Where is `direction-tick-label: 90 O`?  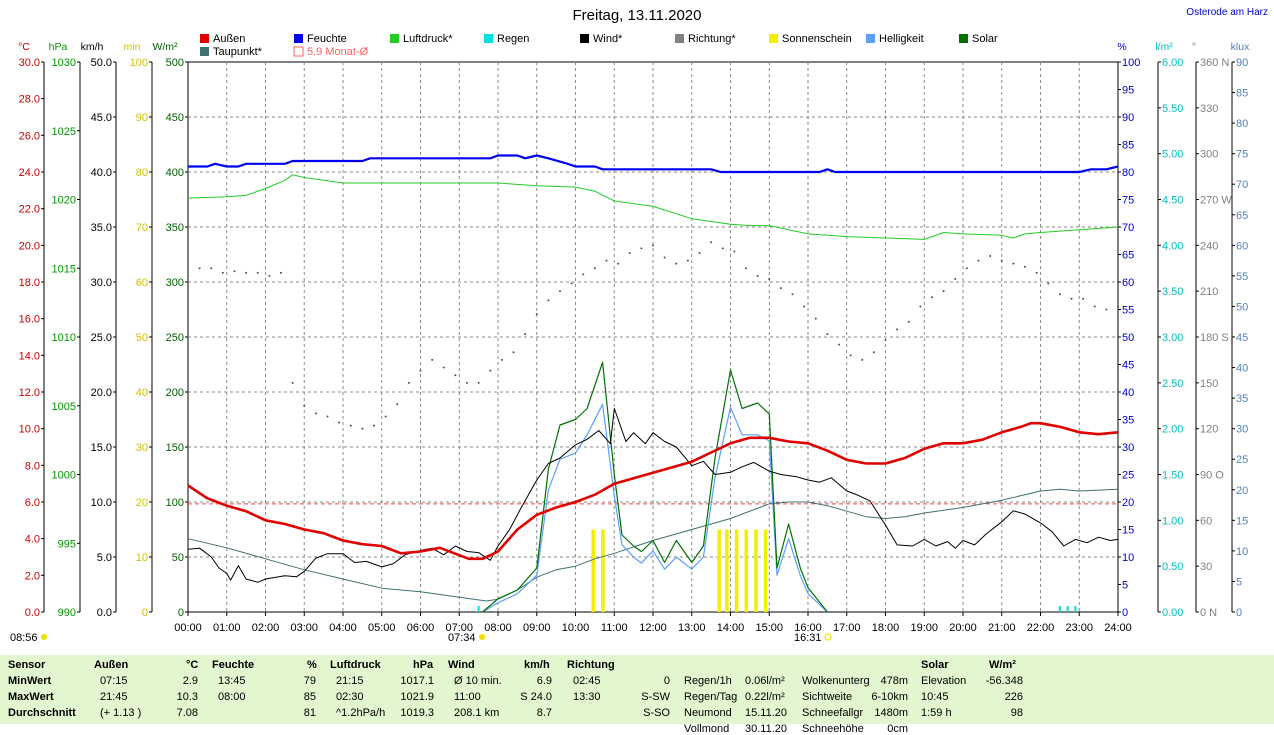 direction-tick-label: 90 O is located at coordinates (1212, 476).